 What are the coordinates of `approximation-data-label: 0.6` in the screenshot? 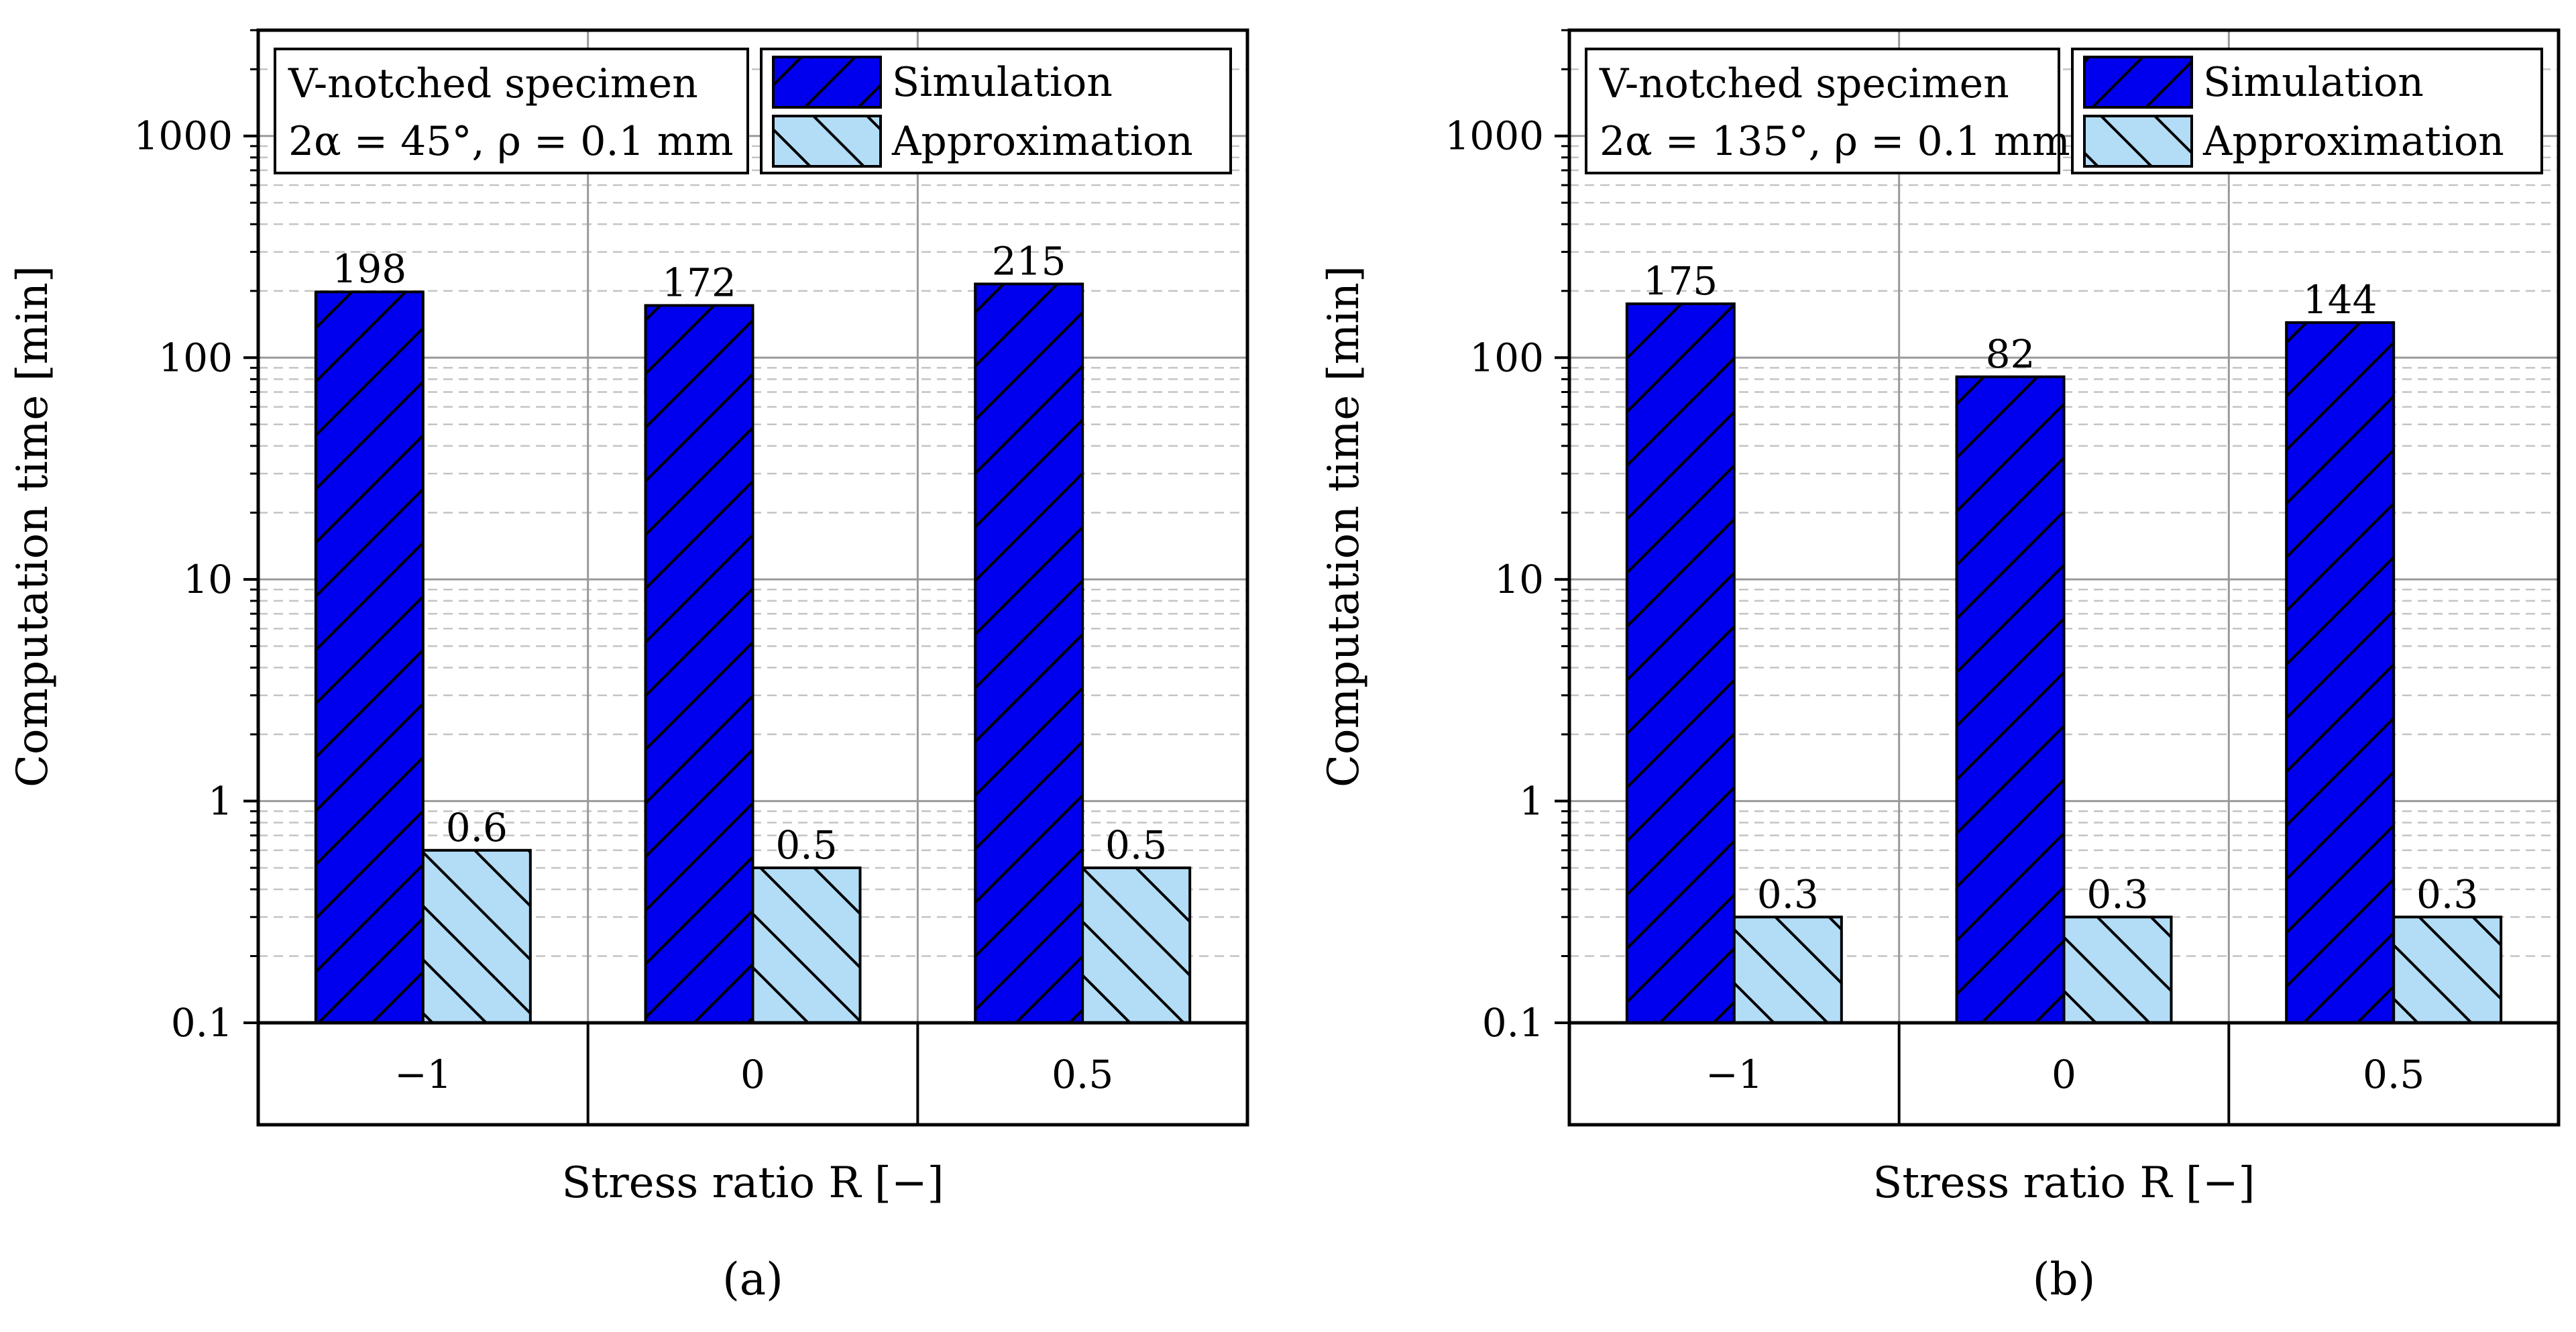 It's located at (477, 827).